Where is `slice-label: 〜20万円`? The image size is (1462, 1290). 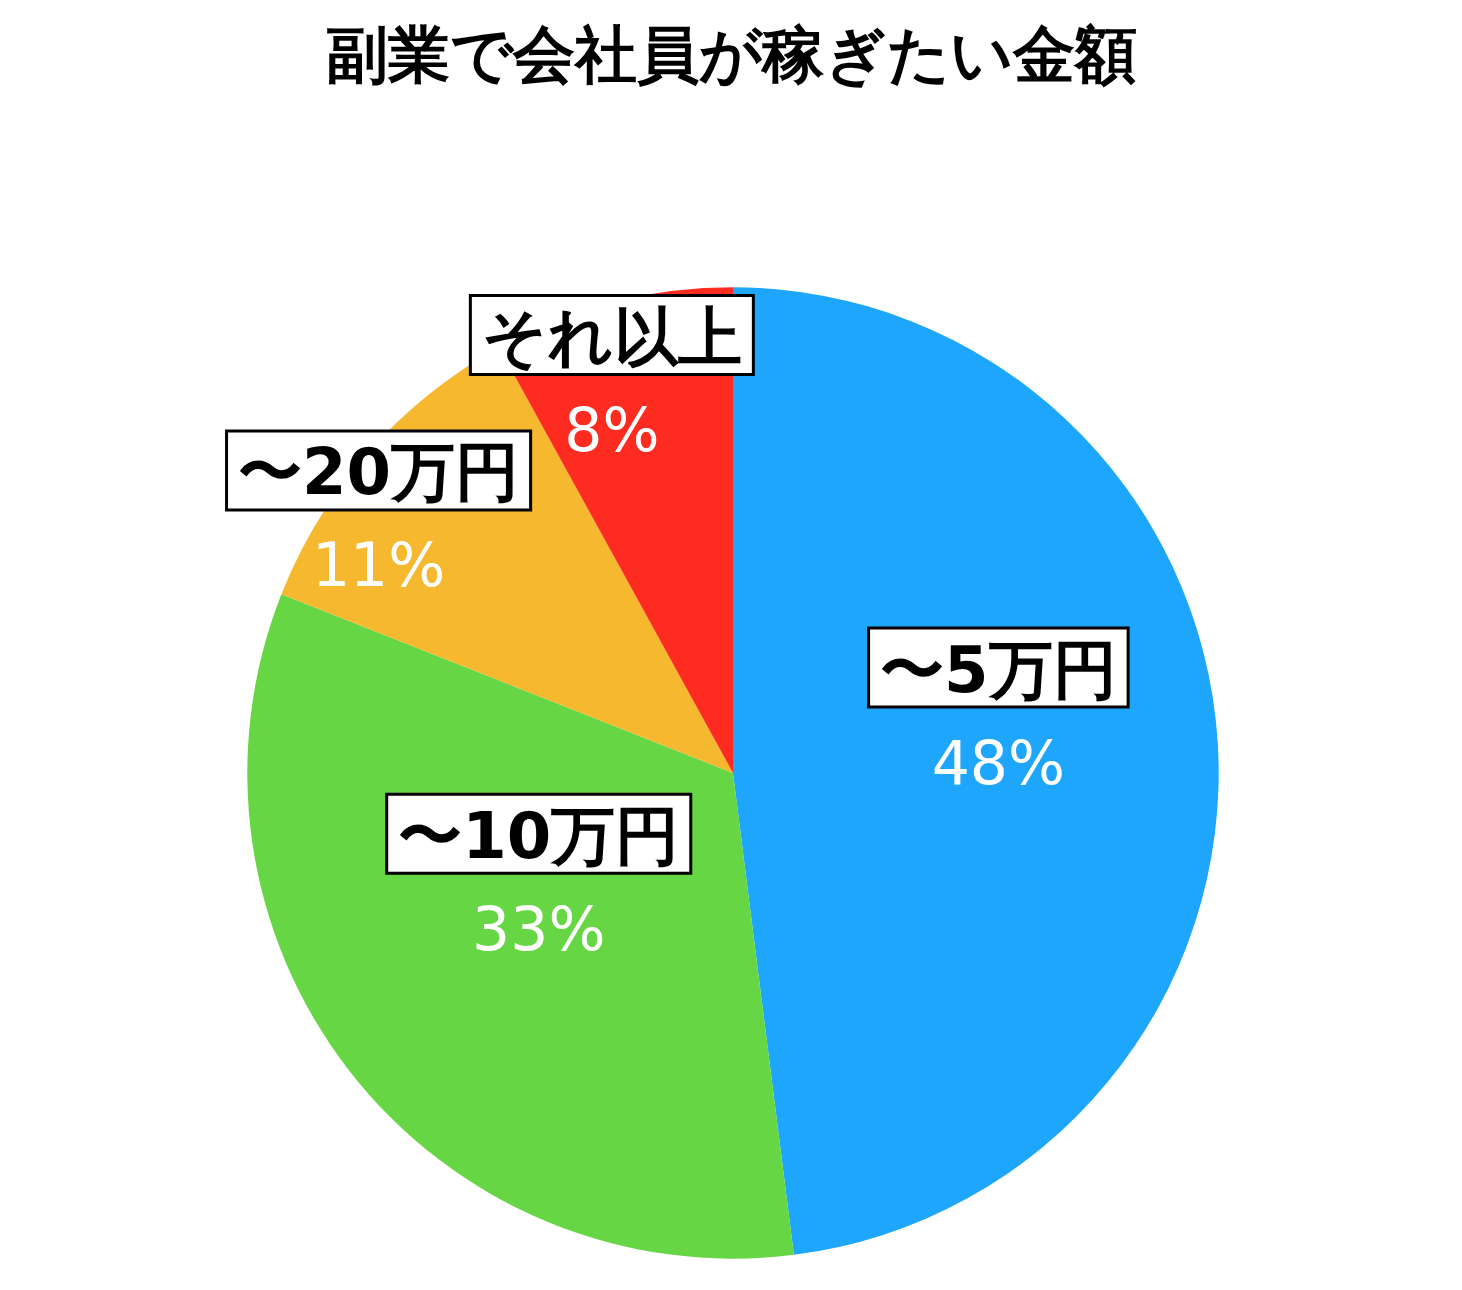 slice-label: 〜20万円 is located at coordinates (379, 472).